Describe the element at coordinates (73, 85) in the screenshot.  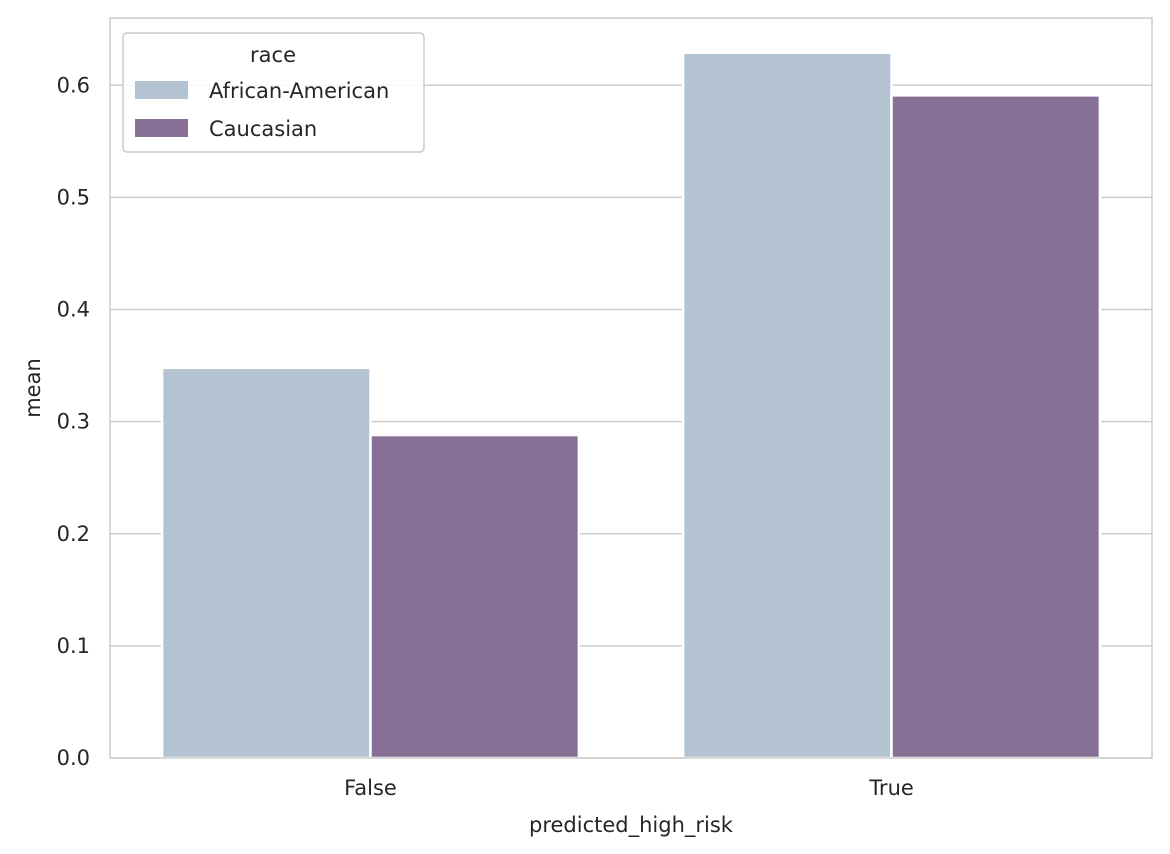
I see `y-tick-label: 0.6` at that location.